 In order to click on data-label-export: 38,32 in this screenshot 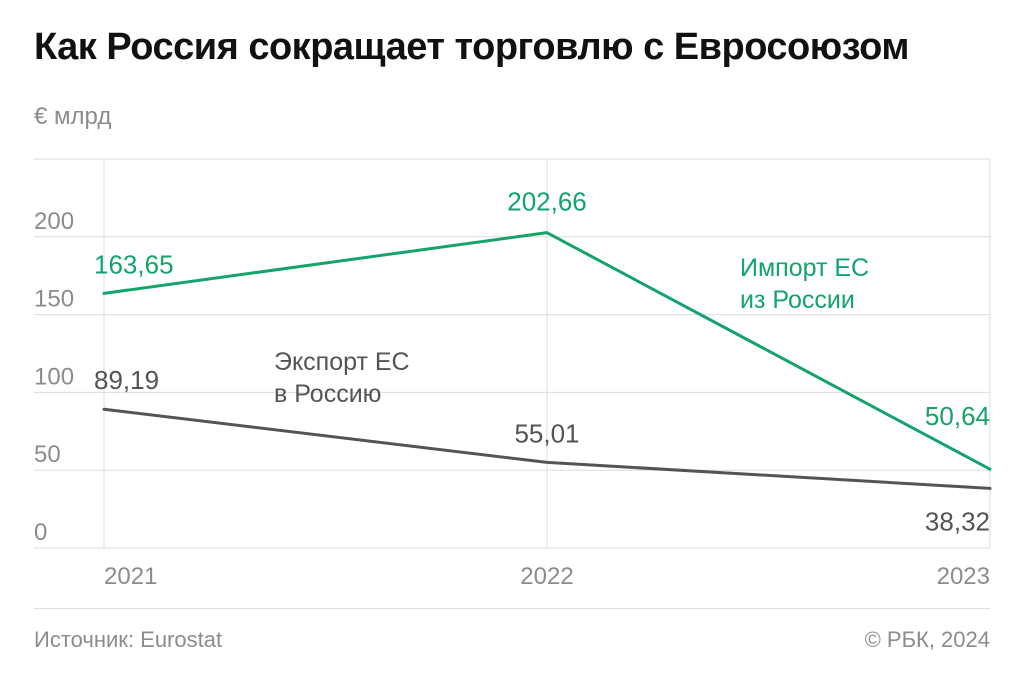, I will do `click(957, 521)`.